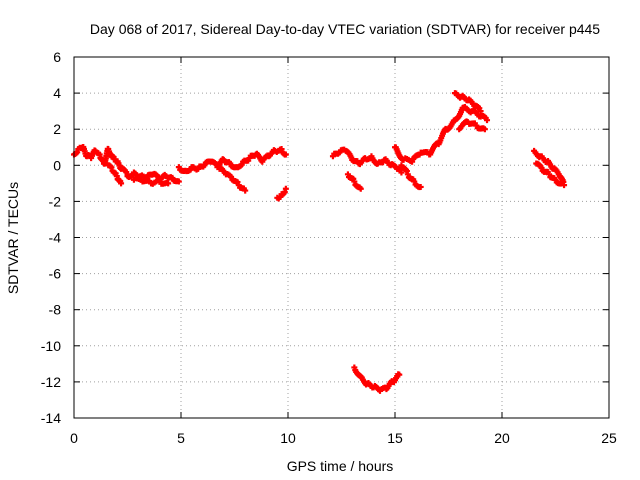 The height and width of the screenshot is (480, 640). Describe the element at coordinates (395, 438) in the screenshot. I see `x-tick-label: 15` at that location.